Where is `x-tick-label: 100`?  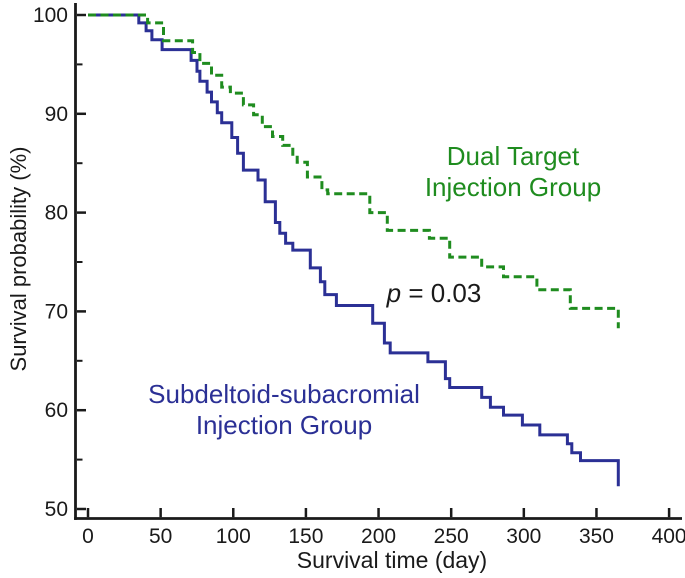 x-tick-label: 100 is located at coordinates (233, 536).